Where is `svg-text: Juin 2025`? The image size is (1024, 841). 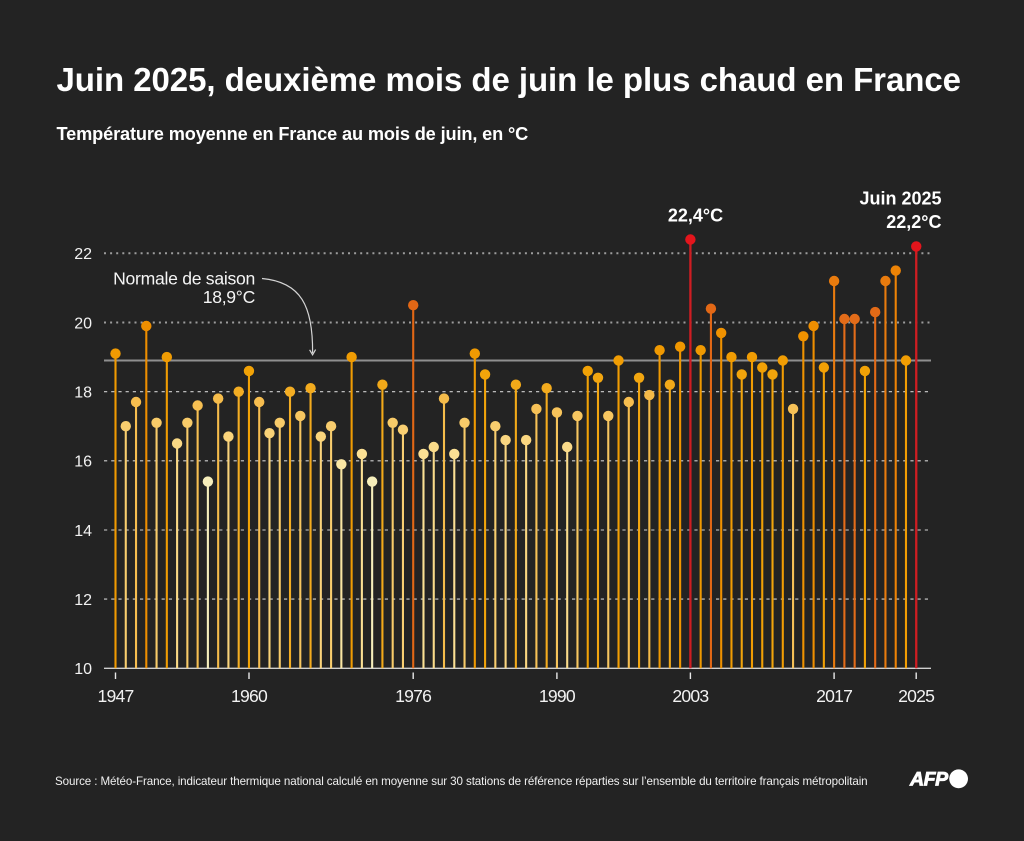
svg-text: Juin 2025 is located at coordinates (900, 199).